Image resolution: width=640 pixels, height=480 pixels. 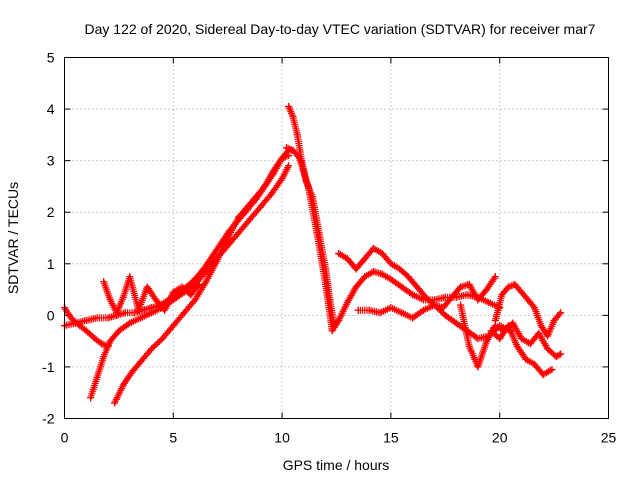 I want to click on y-tick-label: -2, so click(x=48, y=419).